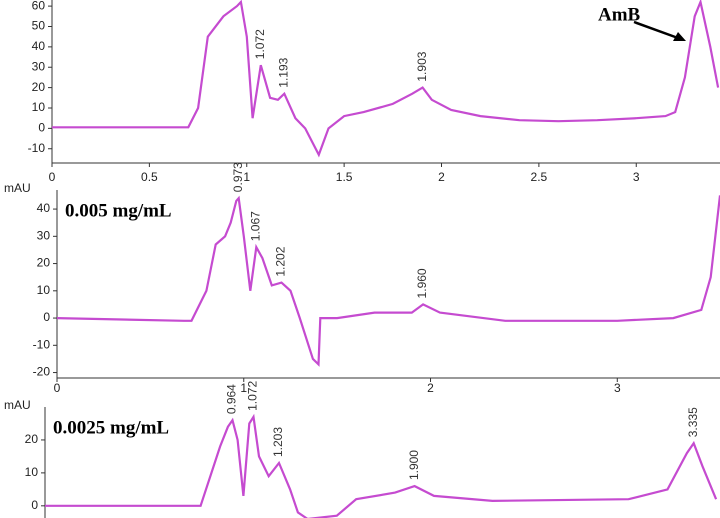 This screenshot has height=518, width=720. I want to click on annotation-arrow, so click(656, 30).